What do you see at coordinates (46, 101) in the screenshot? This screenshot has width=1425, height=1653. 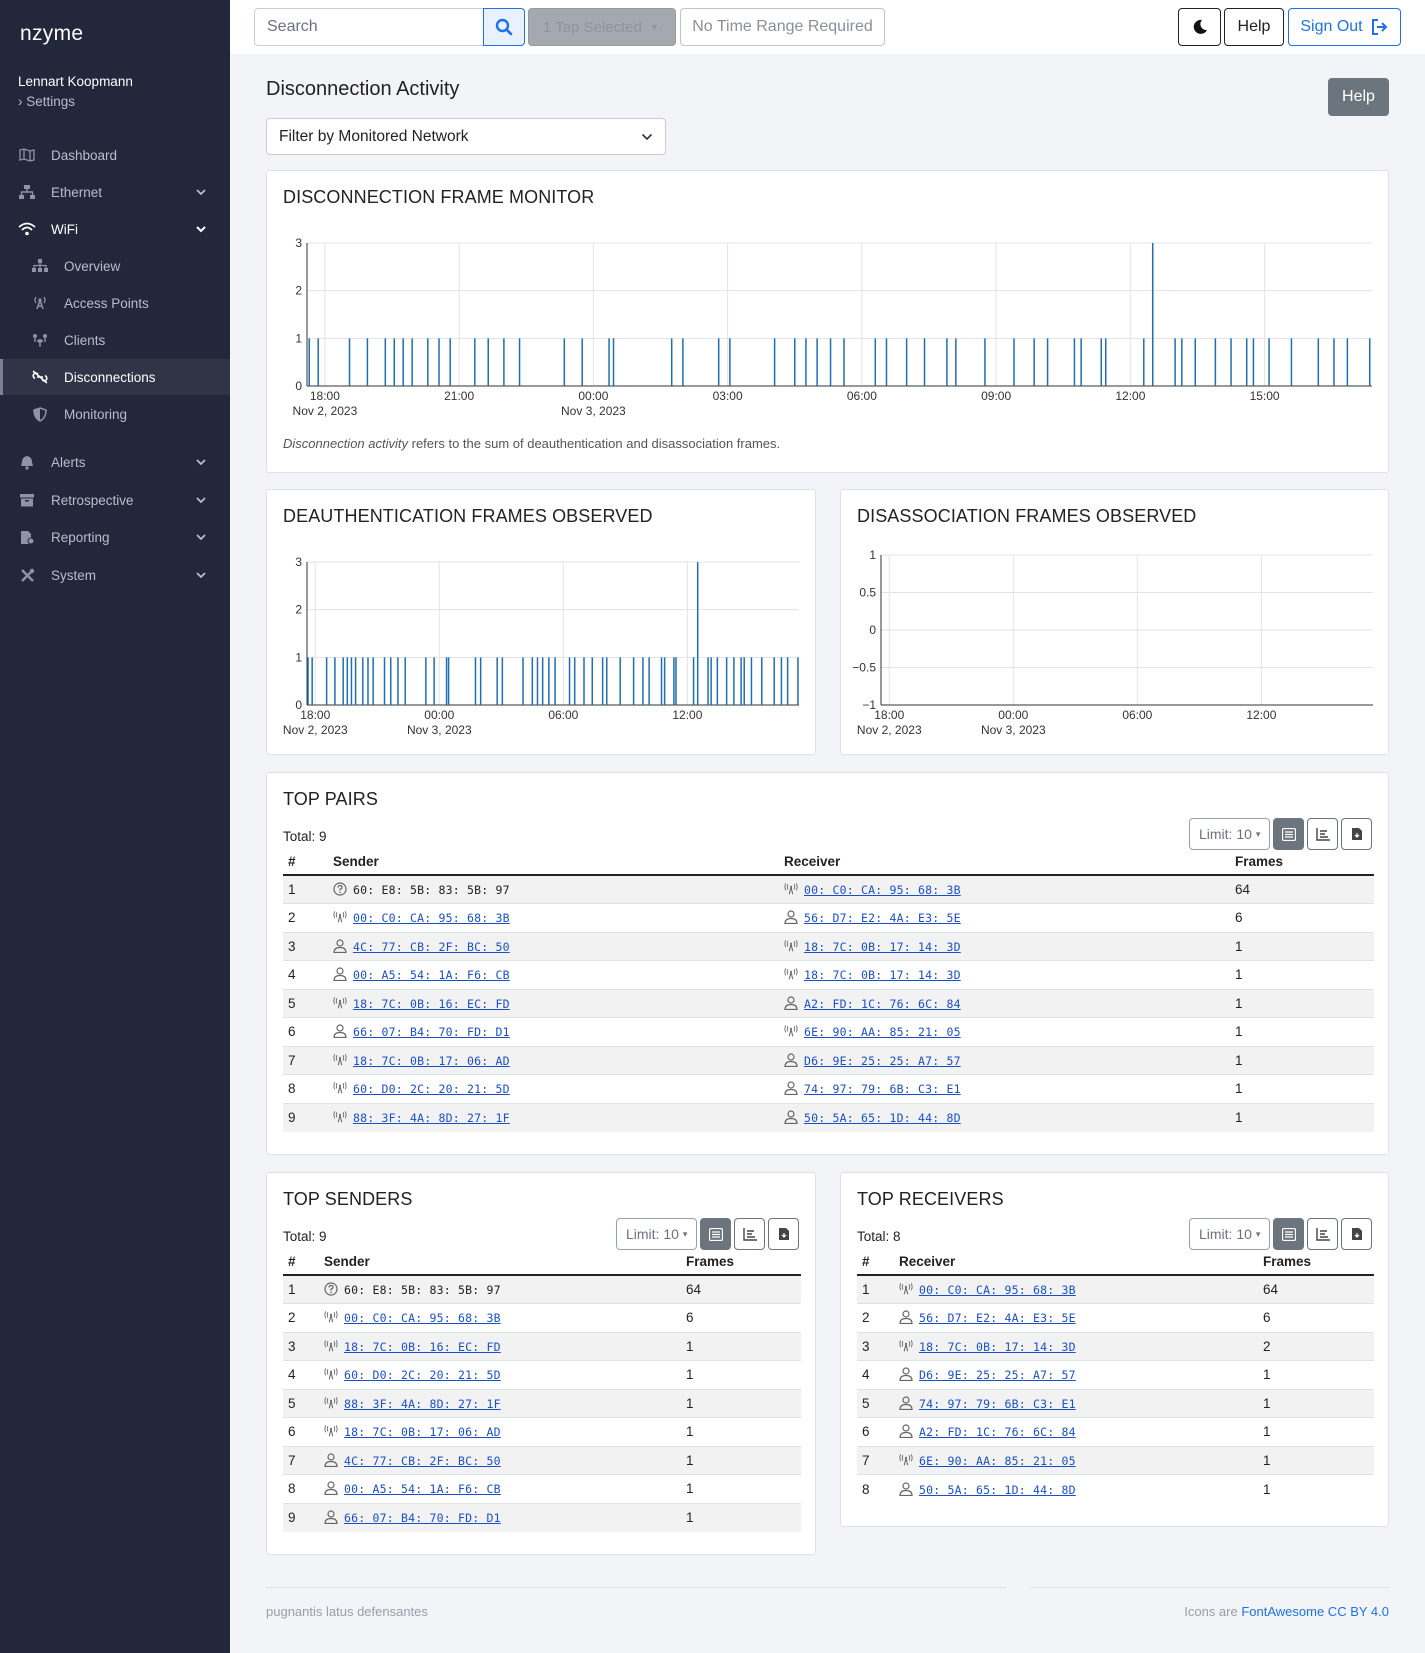 I see `settings-link: › Settings` at bounding box center [46, 101].